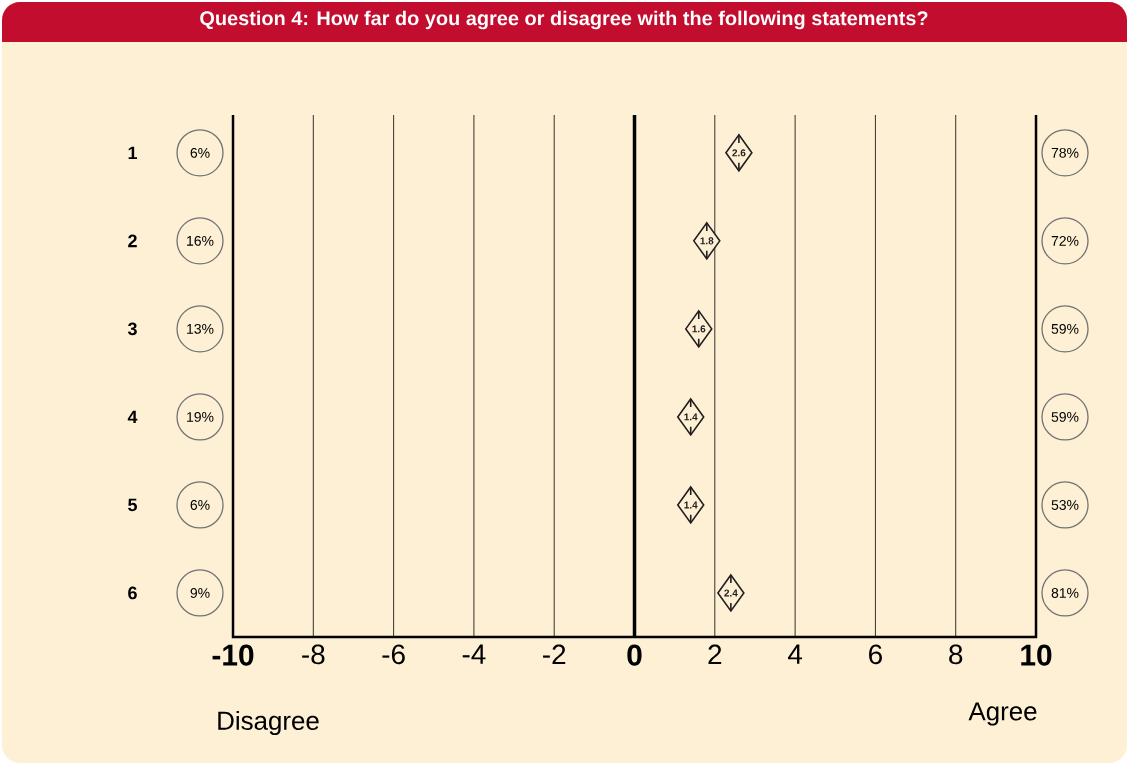 The height and width of the screenshot is (765, 1129). Describe the element at coordinates (200, 416) in the screenshot. I see `text: 19%` at that location.